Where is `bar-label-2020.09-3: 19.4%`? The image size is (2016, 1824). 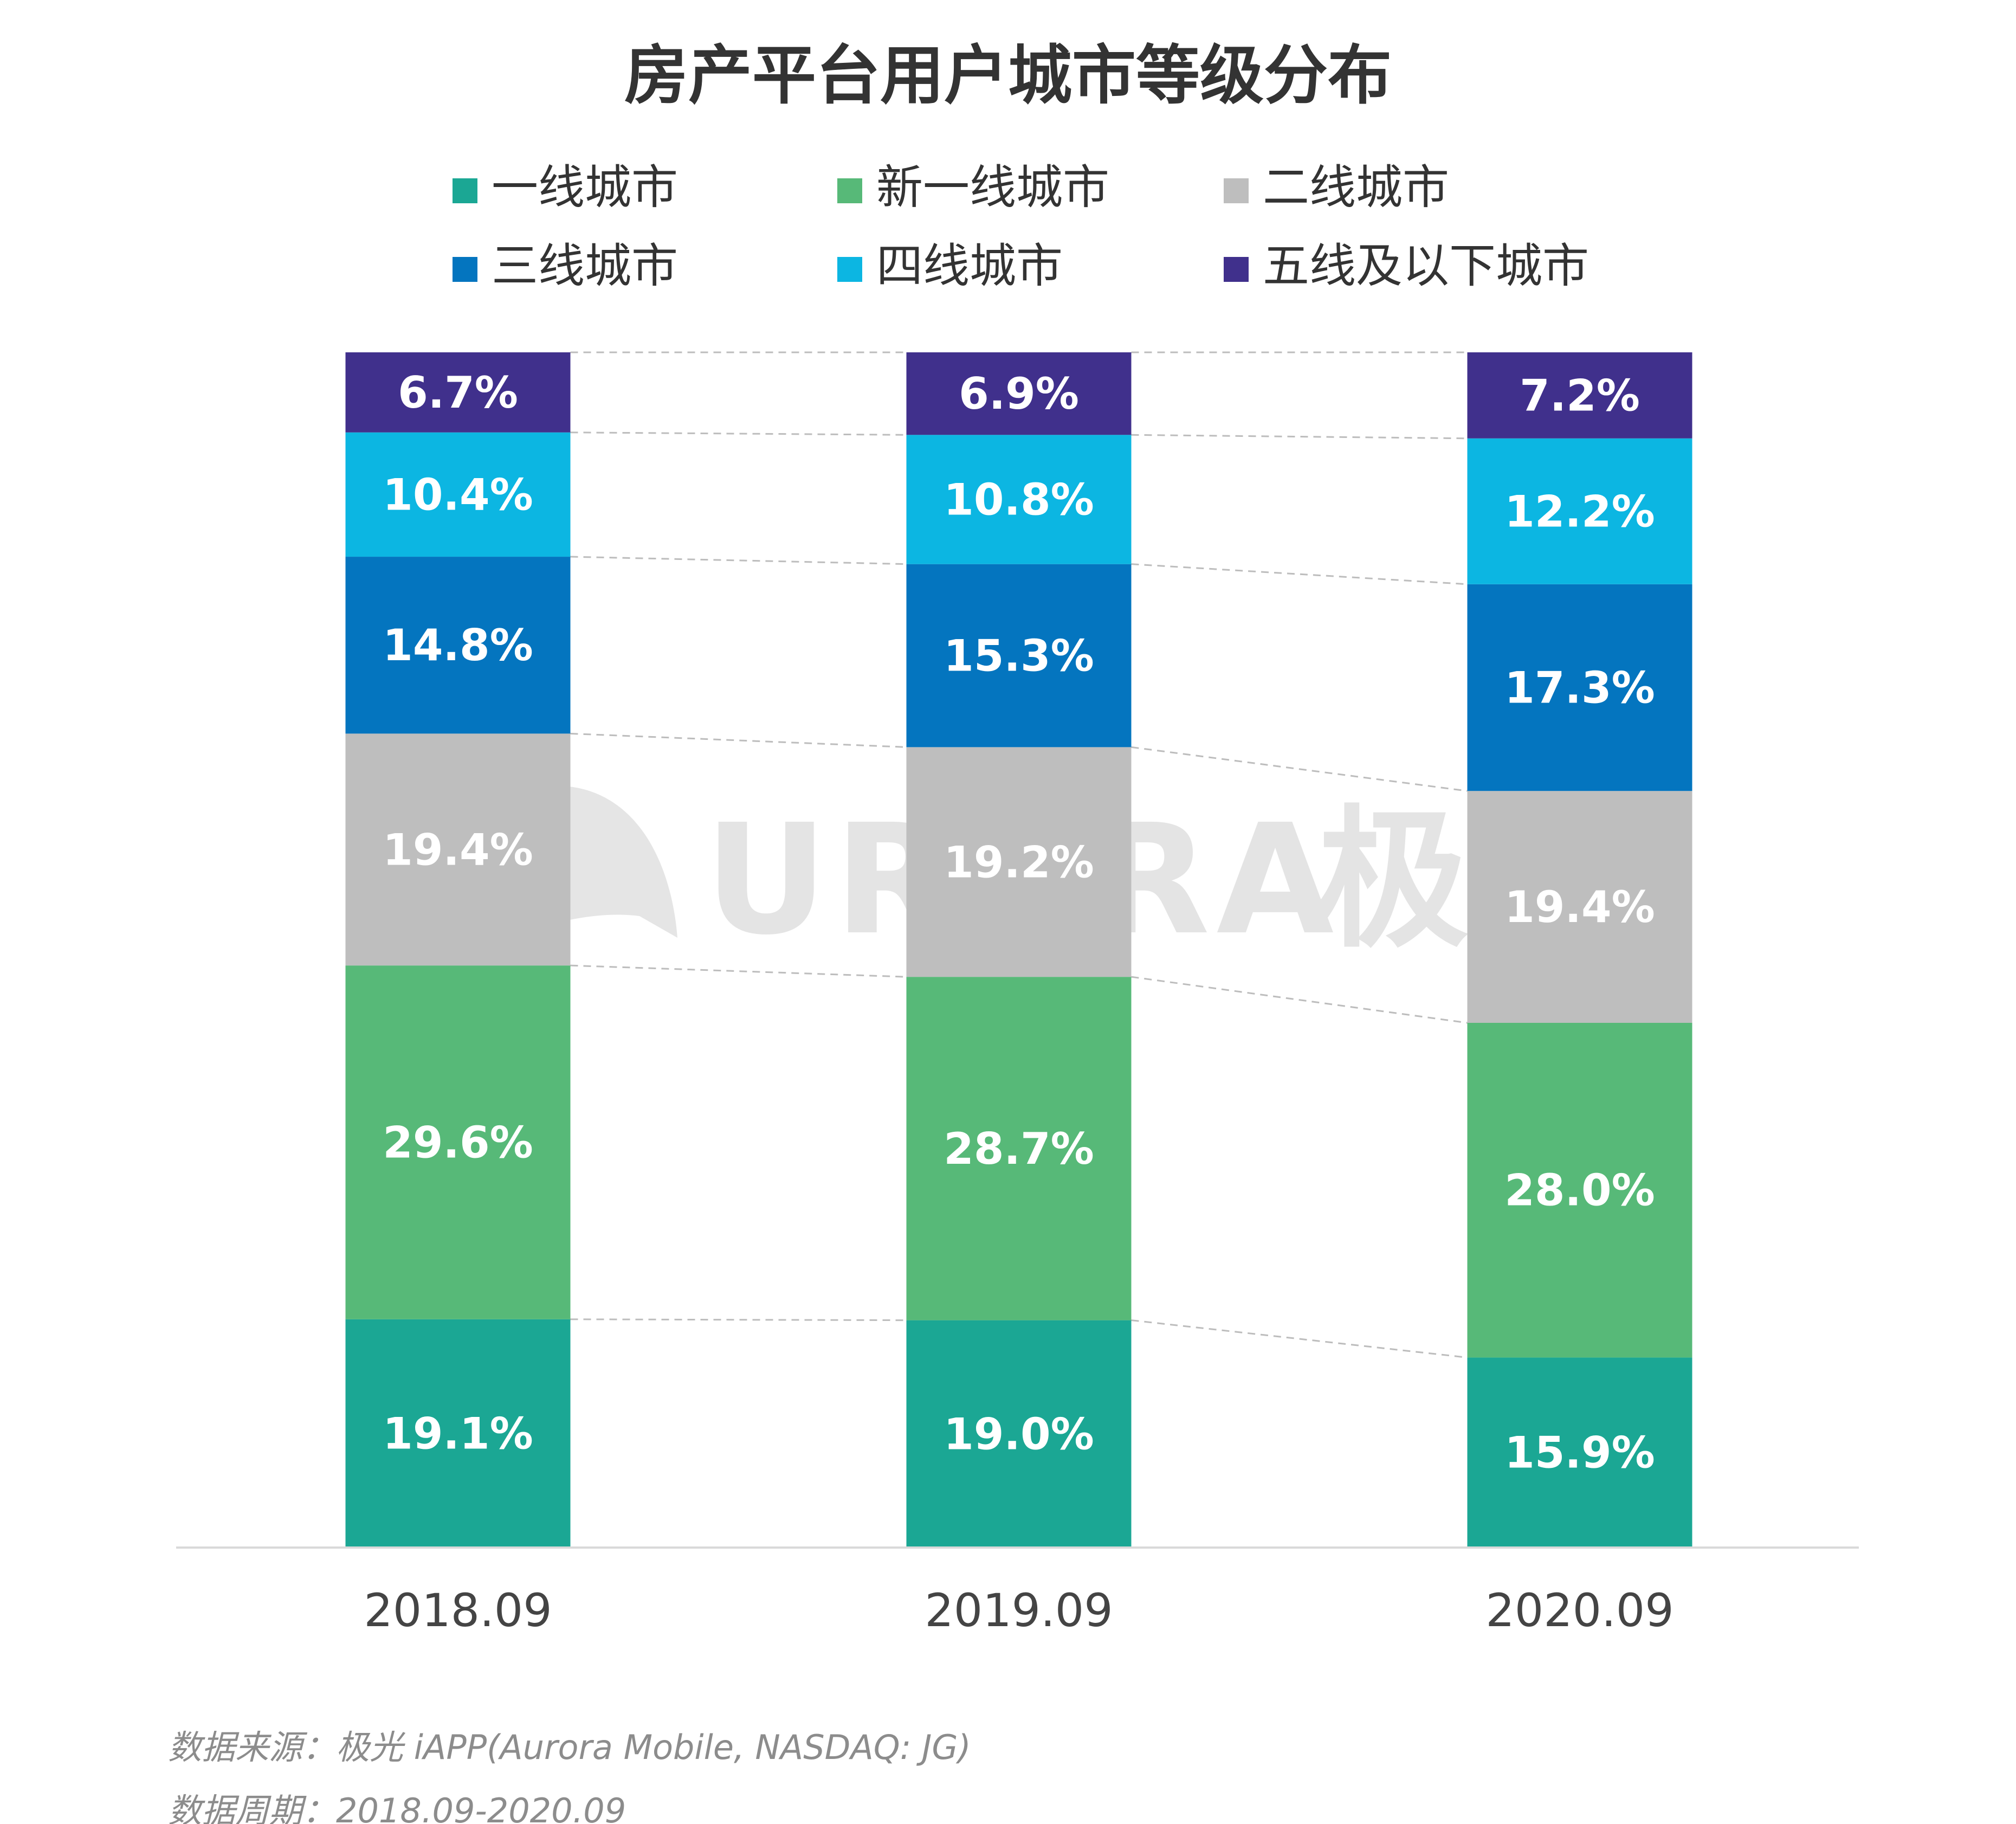 bar-label-2020.09-3: 19.4% is located at coordinates (1580, 907).